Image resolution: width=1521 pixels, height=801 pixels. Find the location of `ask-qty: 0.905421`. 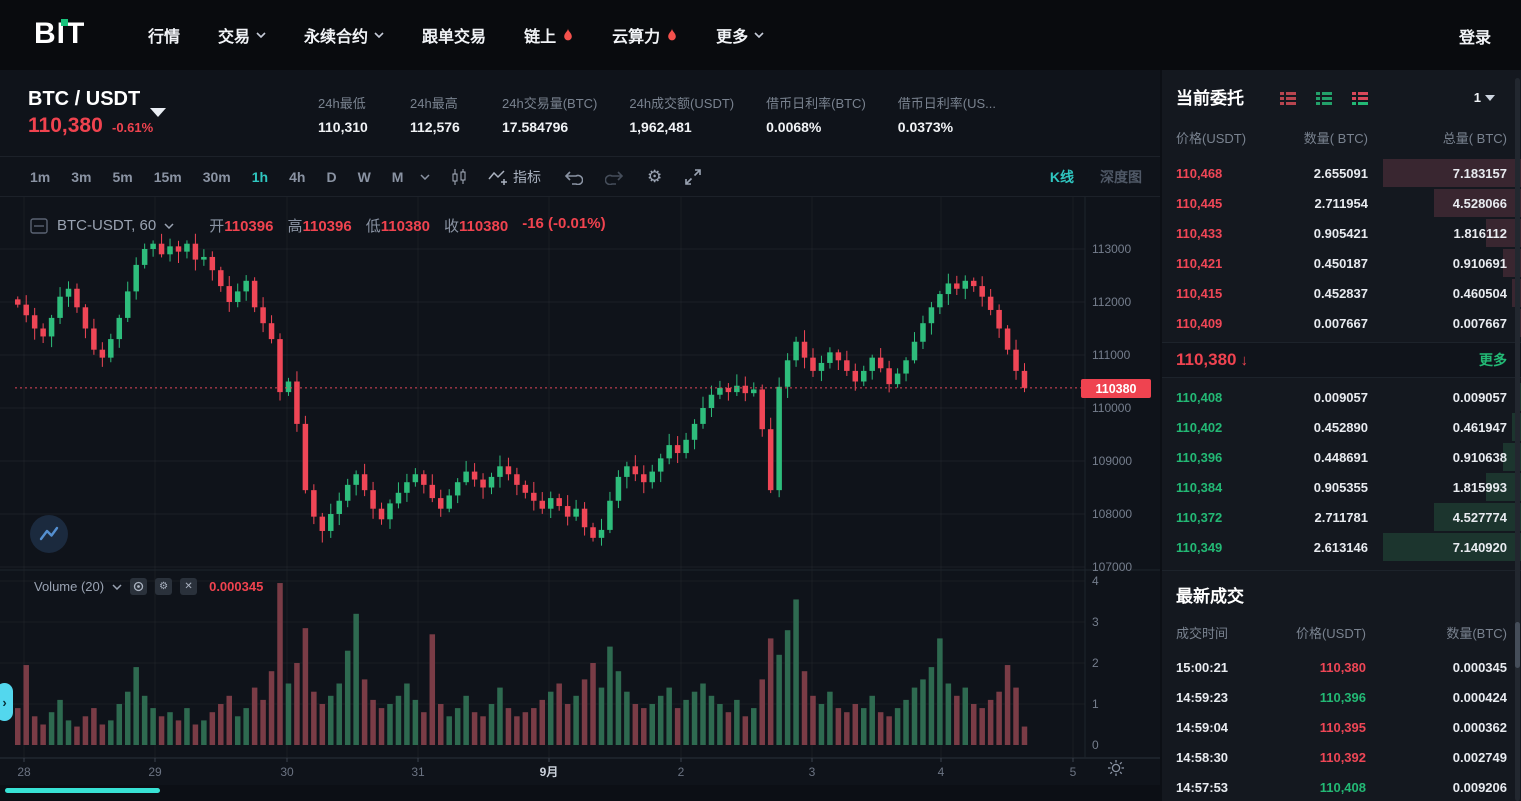

ask-qty: 0.905421 is located at coordinates (1340, 233).